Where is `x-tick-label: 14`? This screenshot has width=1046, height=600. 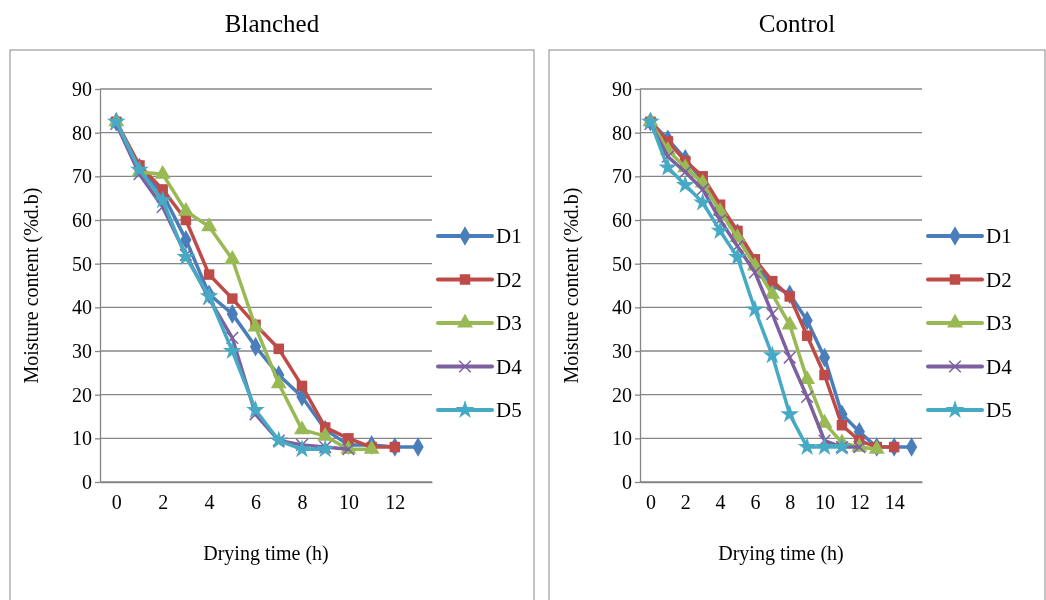 x-tick-label: 14 is located at coordinates (894, 502).